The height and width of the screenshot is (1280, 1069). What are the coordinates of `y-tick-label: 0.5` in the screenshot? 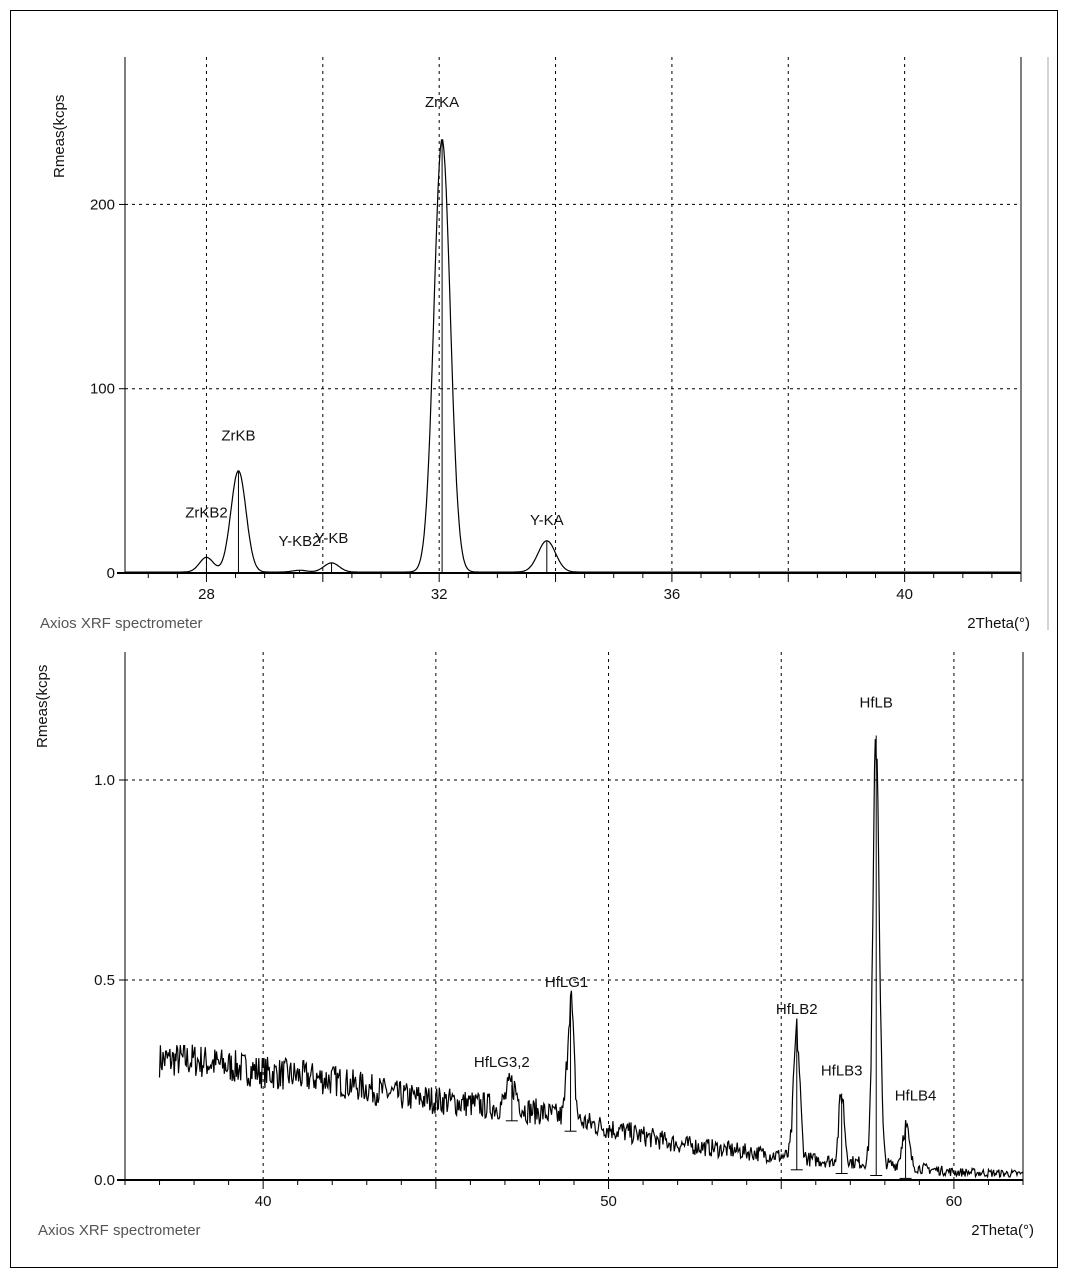 It's located at (104, 980).